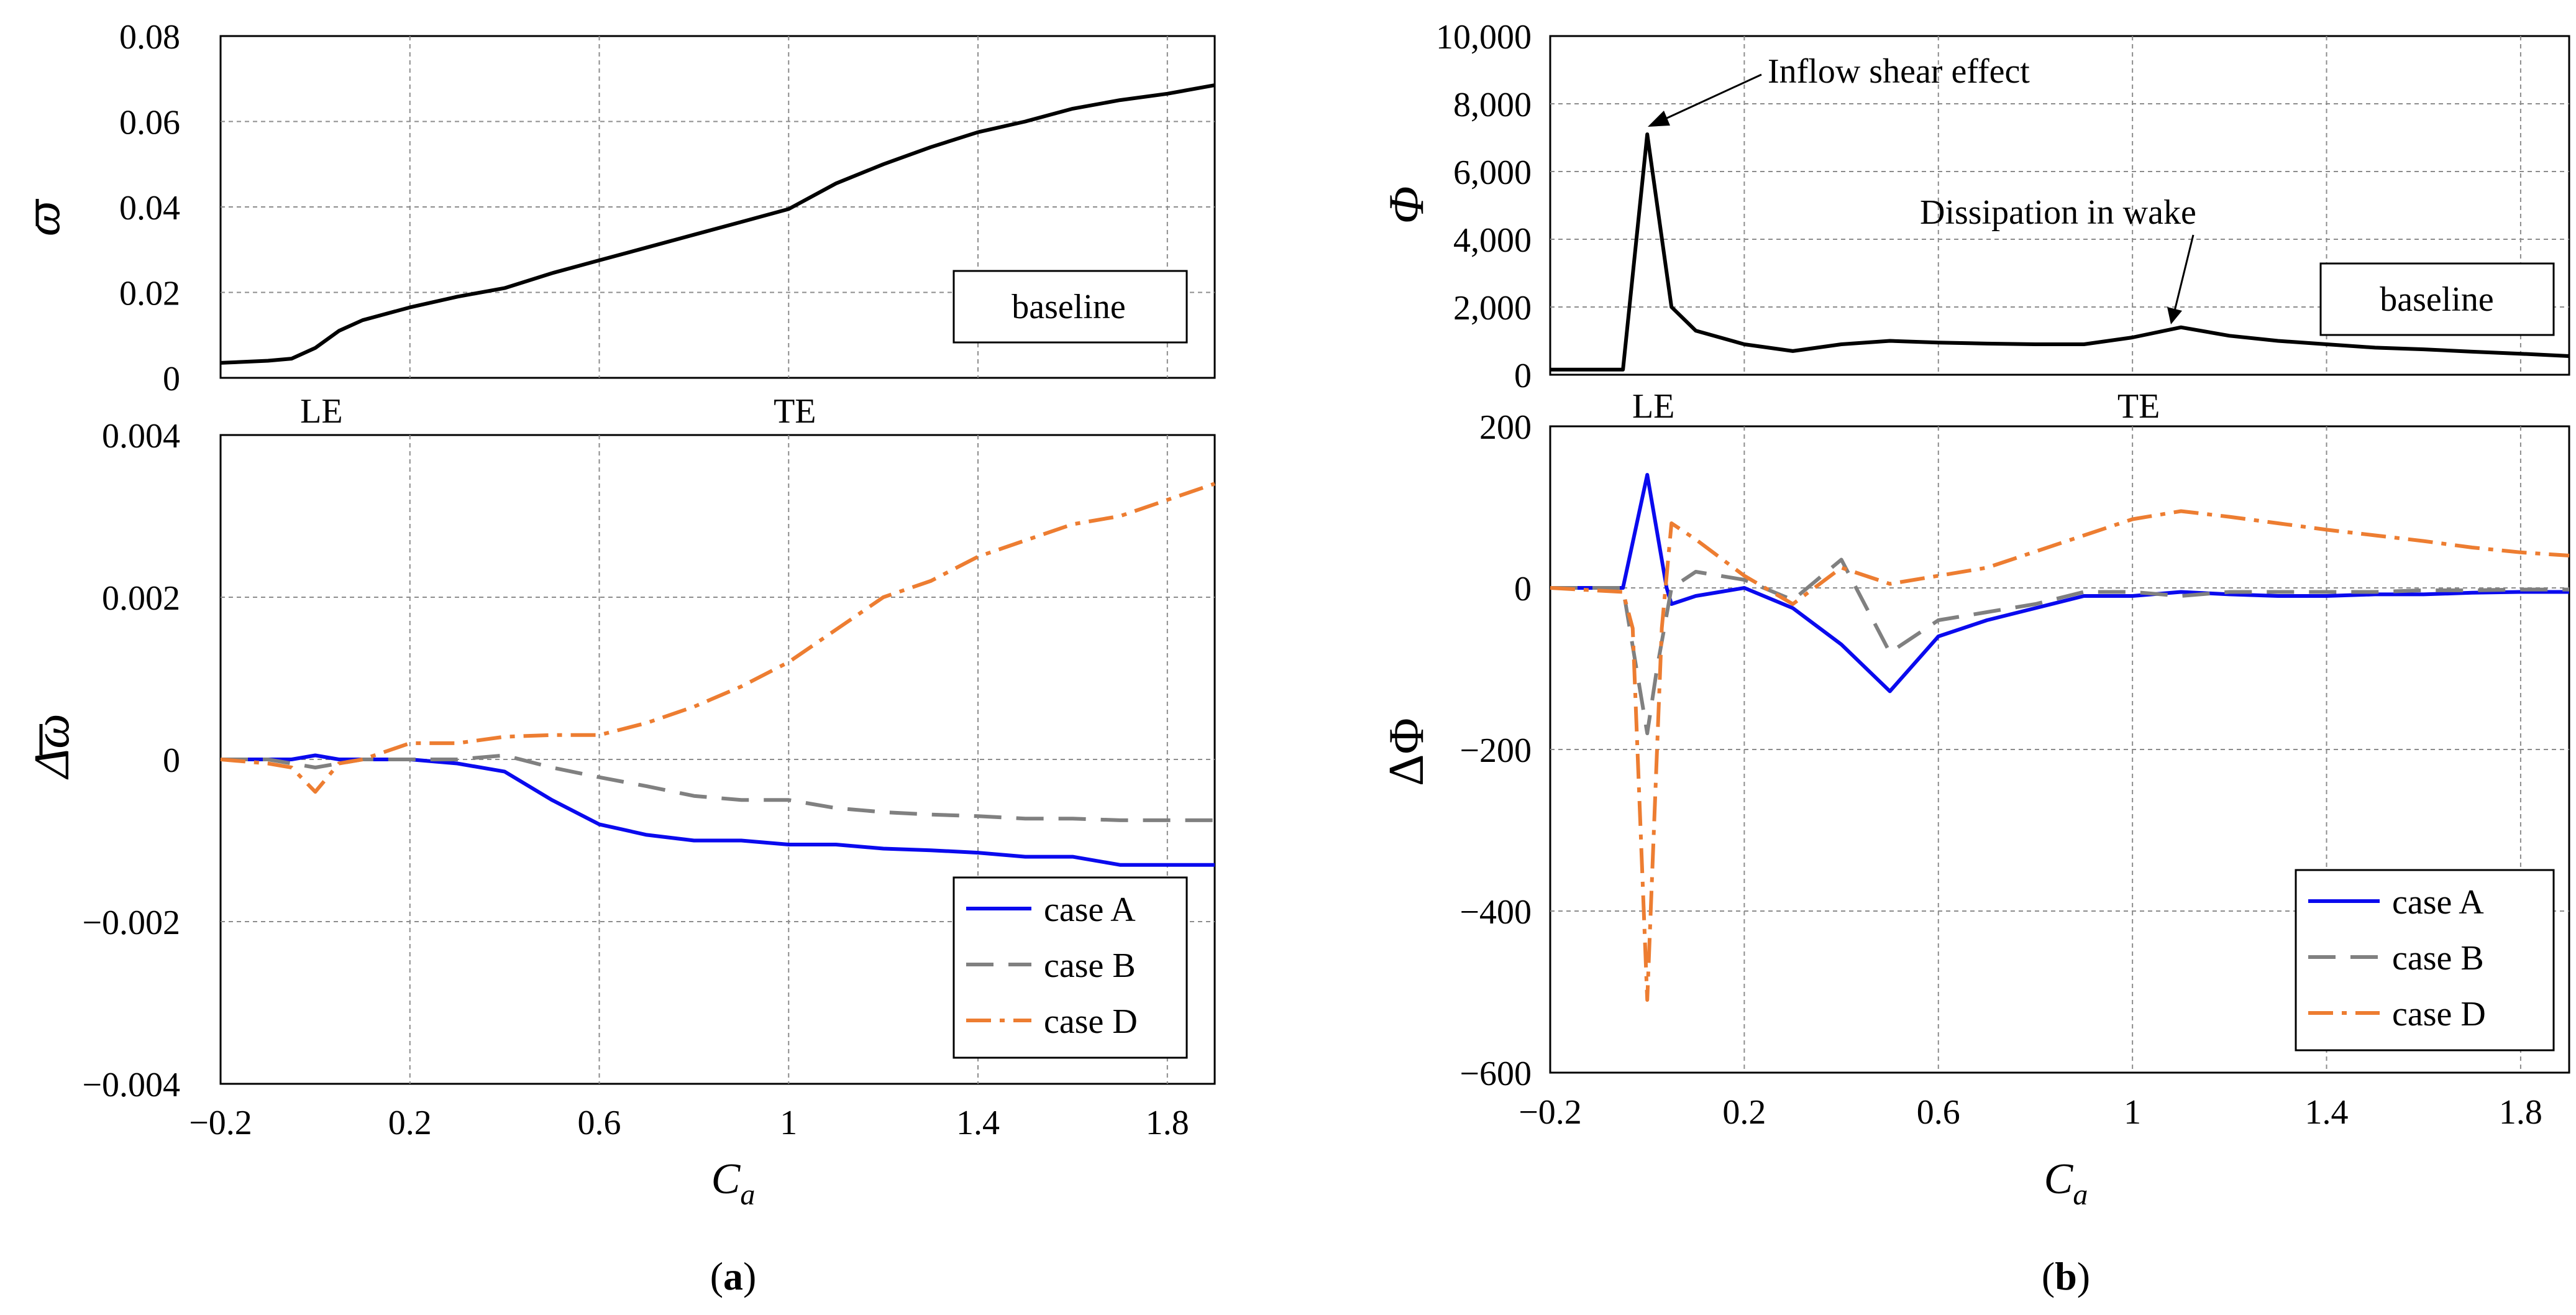 The image size is (2576, 1315). I want to click on y-tick-label: 4,000, so click(1492, 240).